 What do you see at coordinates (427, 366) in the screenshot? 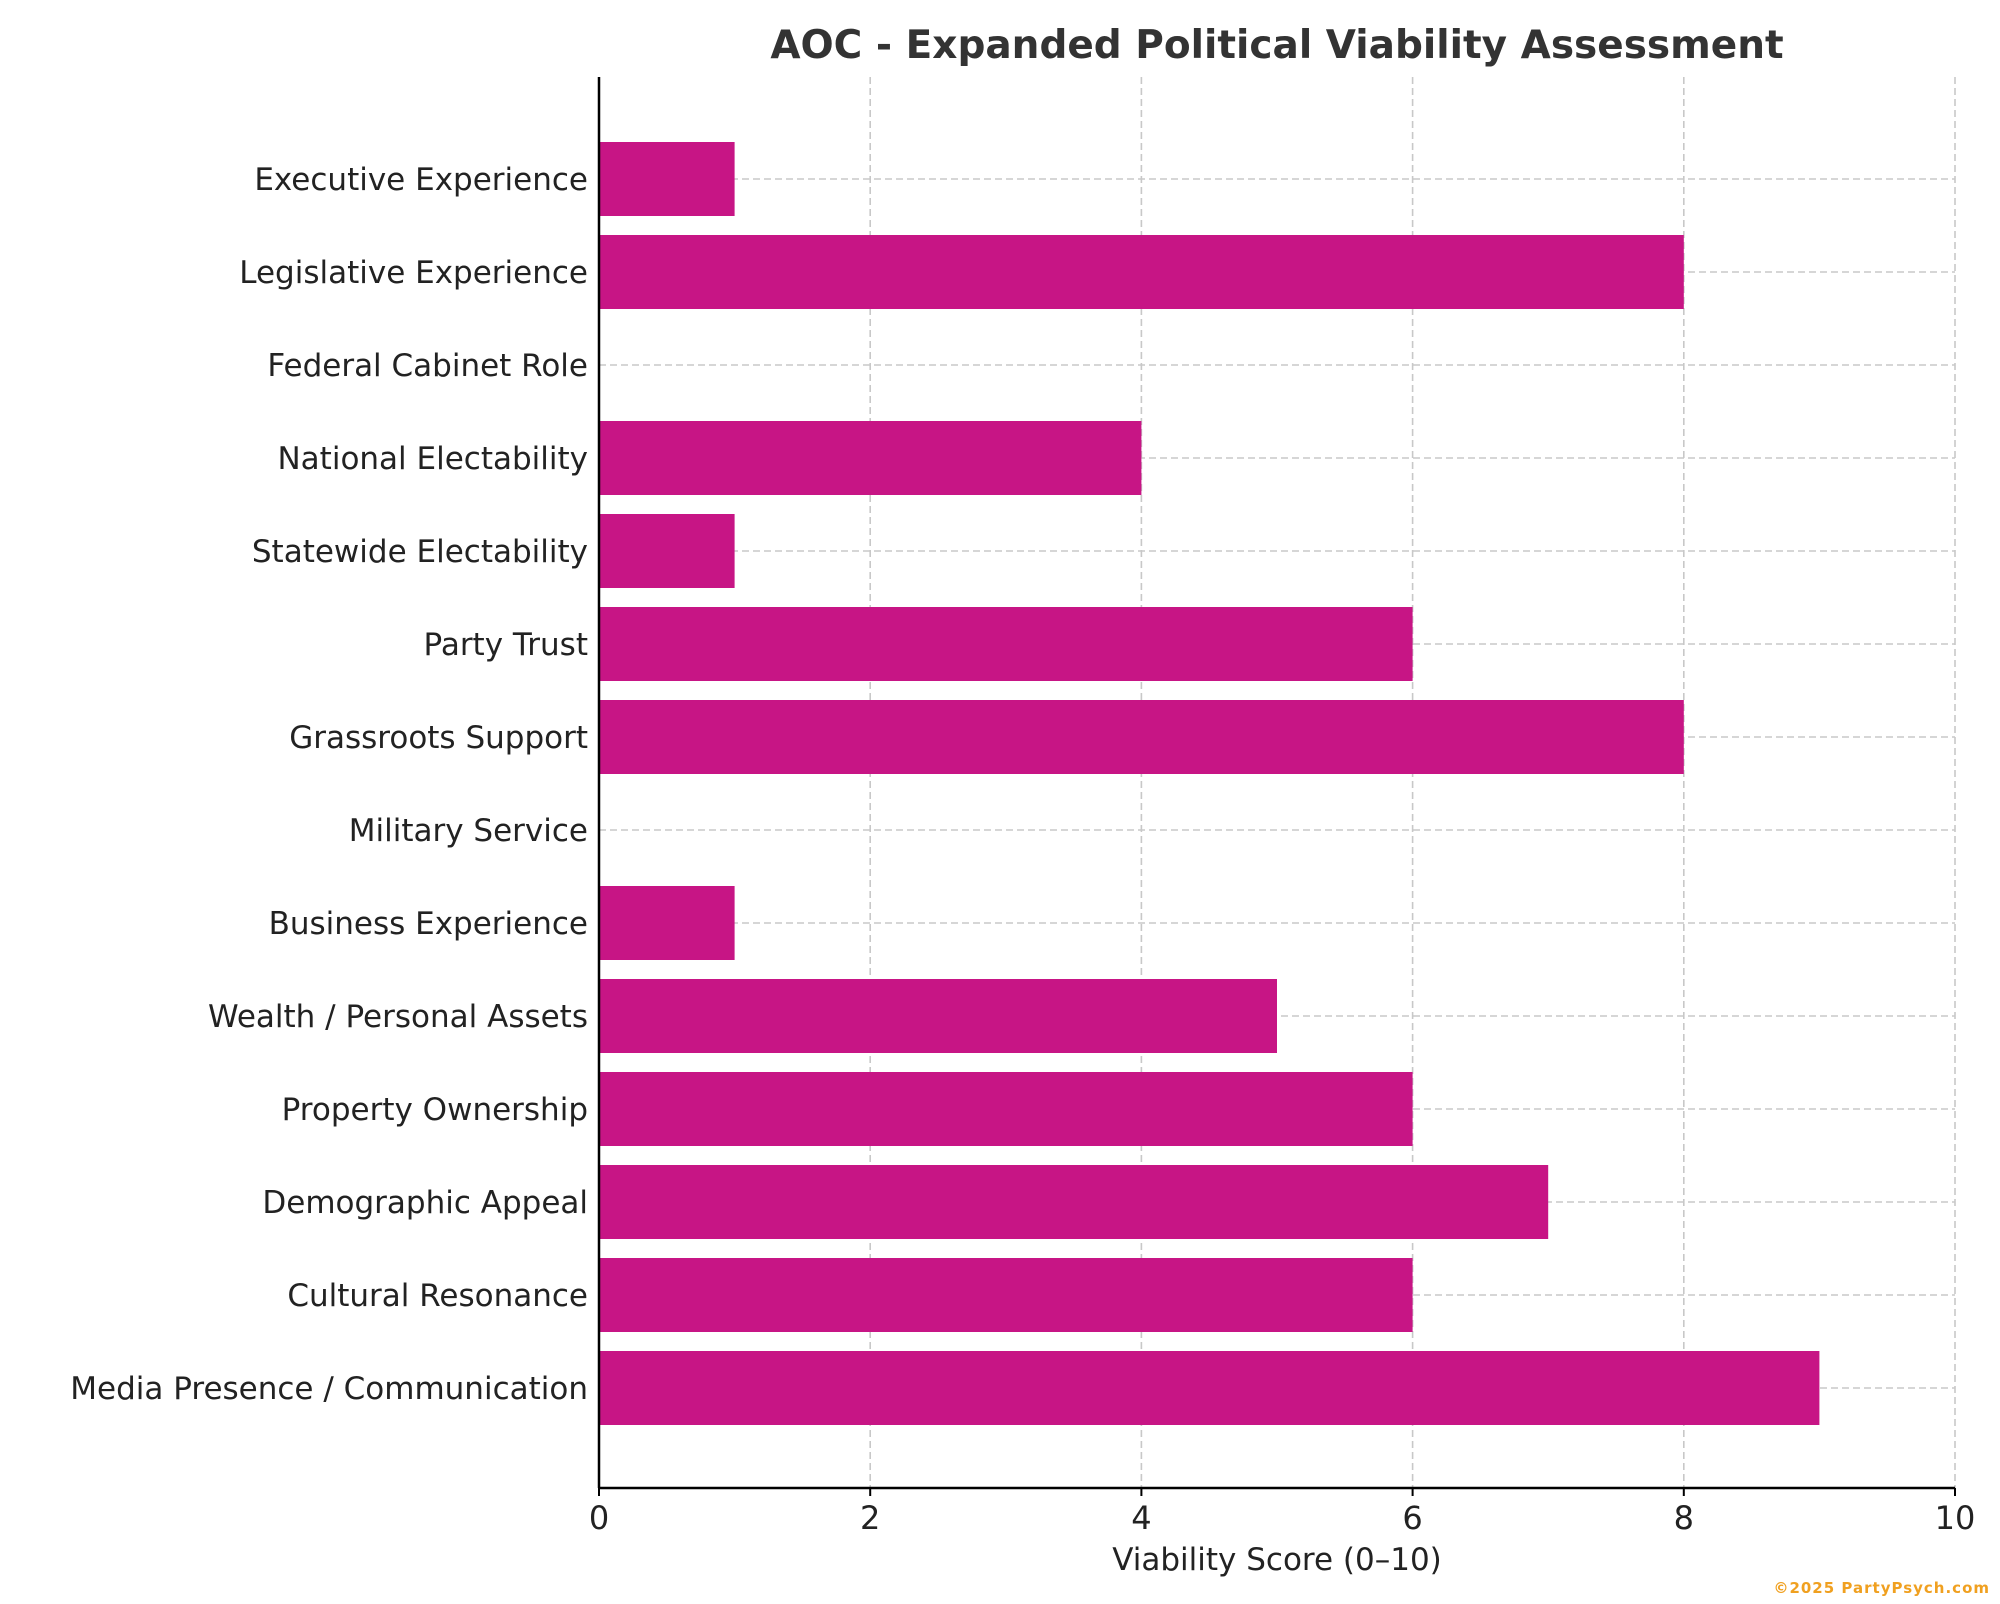
I see `category-label: Federal Cabinet Role` at bounding box center [427, 366].